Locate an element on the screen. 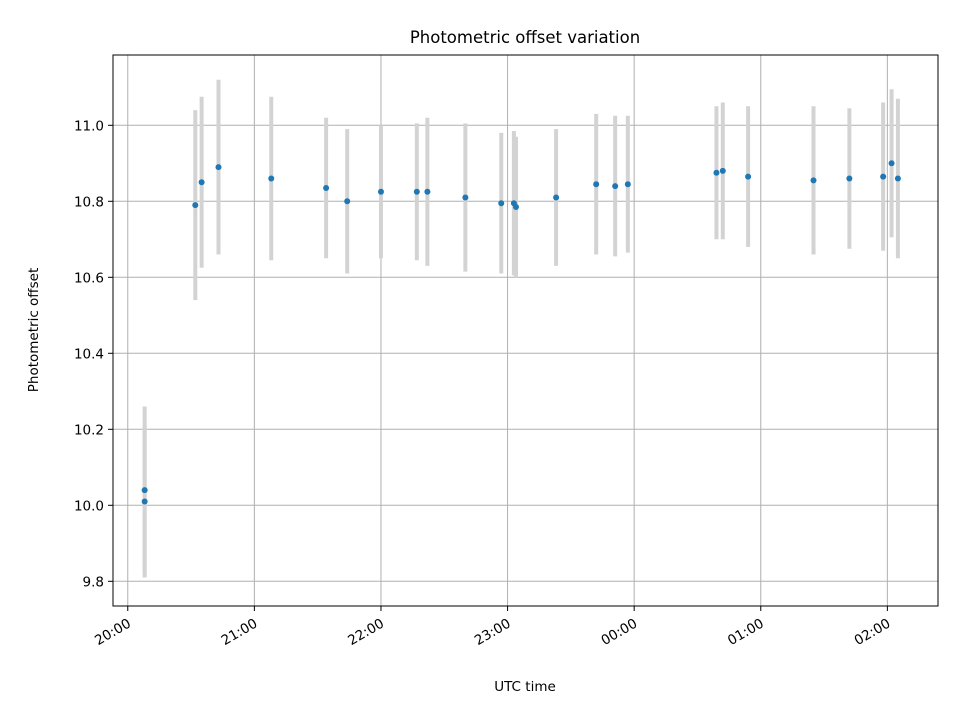 The width and height of the screenshot is (960, 720). y-tick-label: 9.8 is located at coordinates (93, 582).